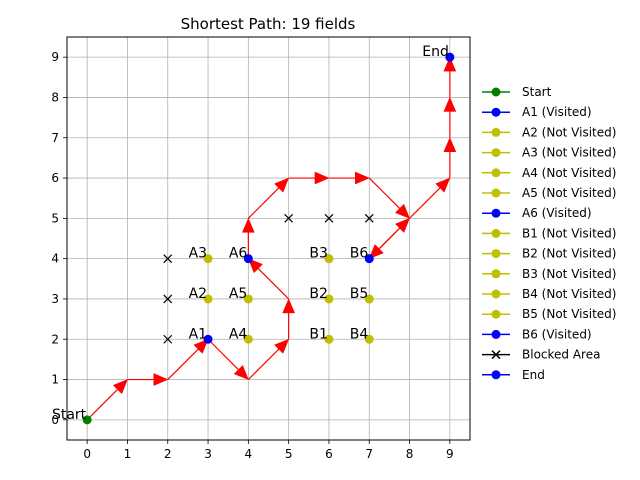 Image resolution: width=640 pixels, height=480 pixels. I want to click on legend-label: A6 (Visited), so click(557, 213).